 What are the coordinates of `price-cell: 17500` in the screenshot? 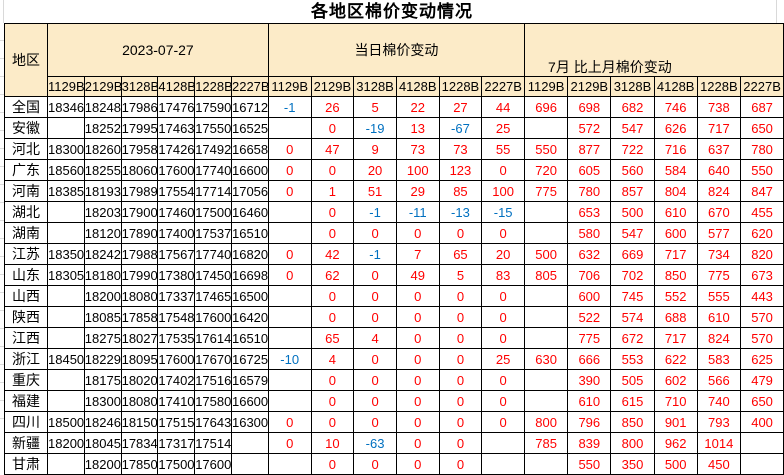 It's located at (176, 464).